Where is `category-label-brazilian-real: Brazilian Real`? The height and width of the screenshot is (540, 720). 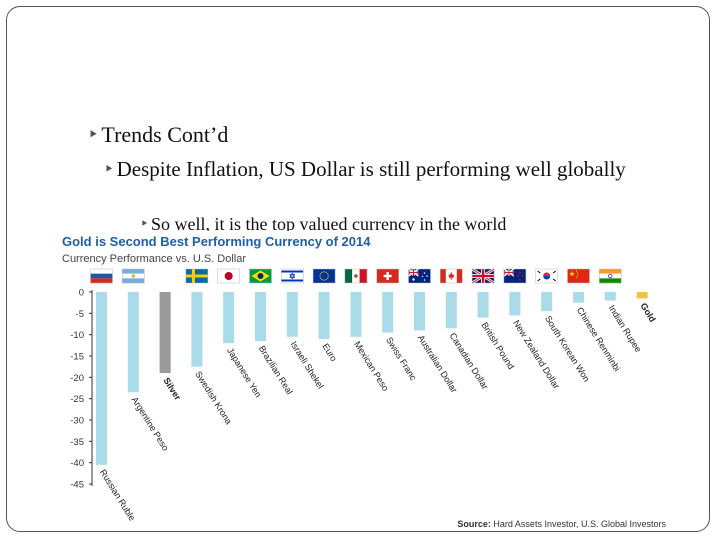
category-label-brazilian-real: Brazilian Real is located at coordinates (276, 370).